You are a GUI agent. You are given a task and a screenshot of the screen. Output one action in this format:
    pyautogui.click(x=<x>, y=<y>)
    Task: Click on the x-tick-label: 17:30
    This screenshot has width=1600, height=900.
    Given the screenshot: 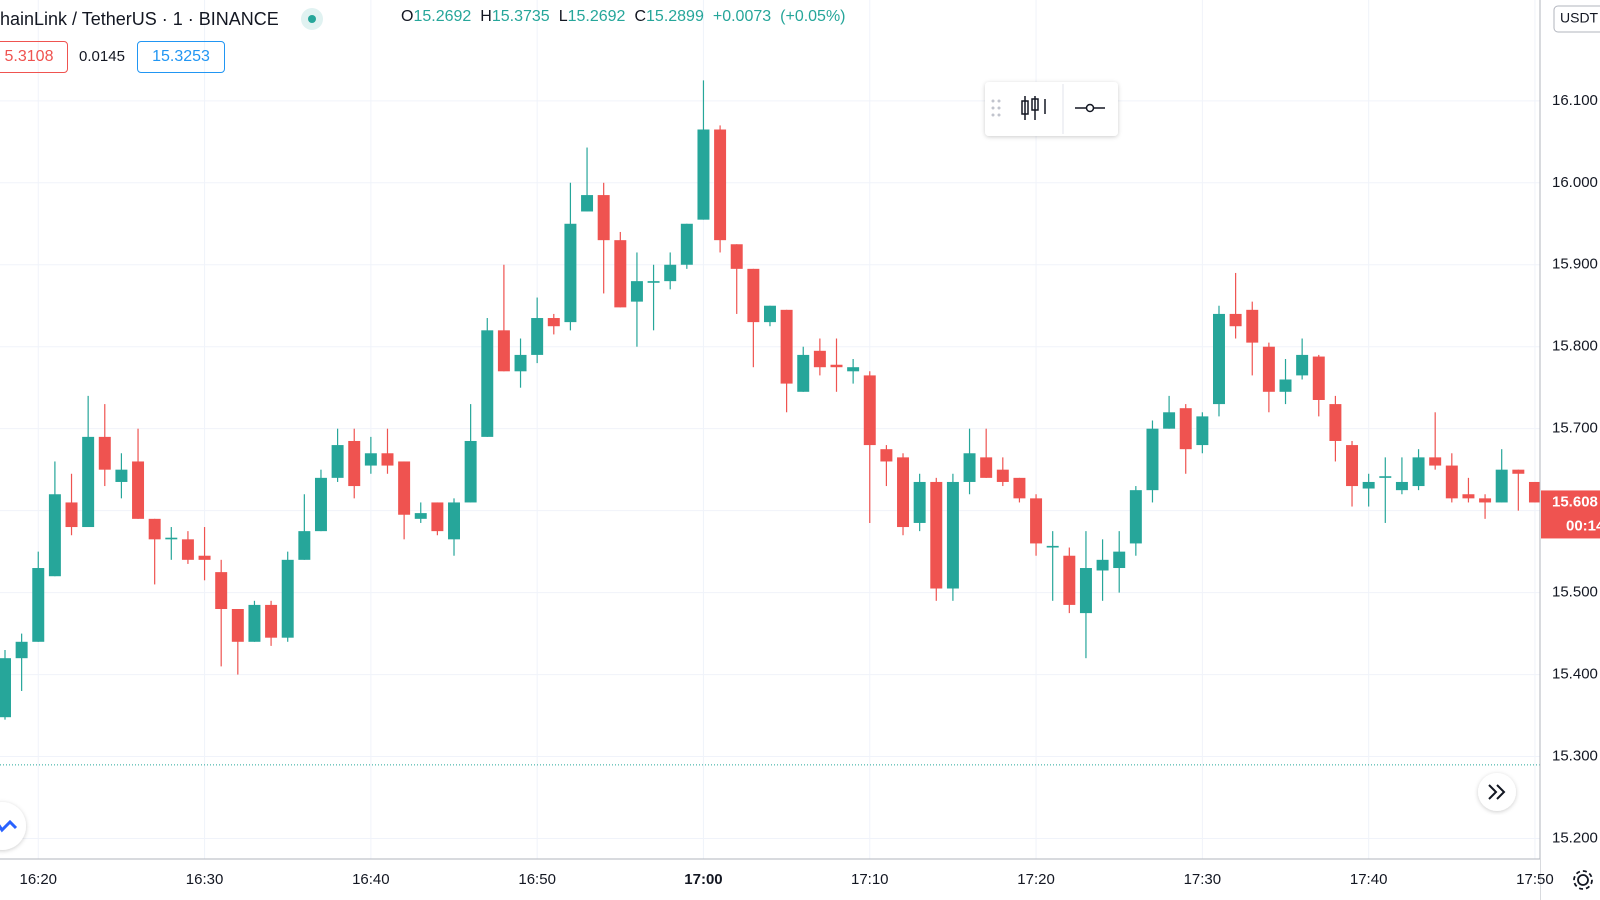 What is the action you would take?
    pyautogui.click(x=1203, y=879)
    